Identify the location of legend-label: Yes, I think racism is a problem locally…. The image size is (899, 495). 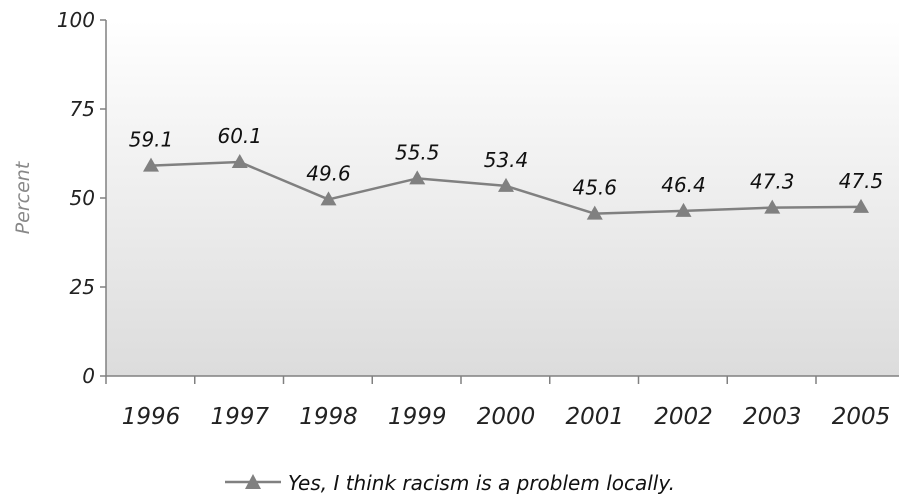
(481, 483).